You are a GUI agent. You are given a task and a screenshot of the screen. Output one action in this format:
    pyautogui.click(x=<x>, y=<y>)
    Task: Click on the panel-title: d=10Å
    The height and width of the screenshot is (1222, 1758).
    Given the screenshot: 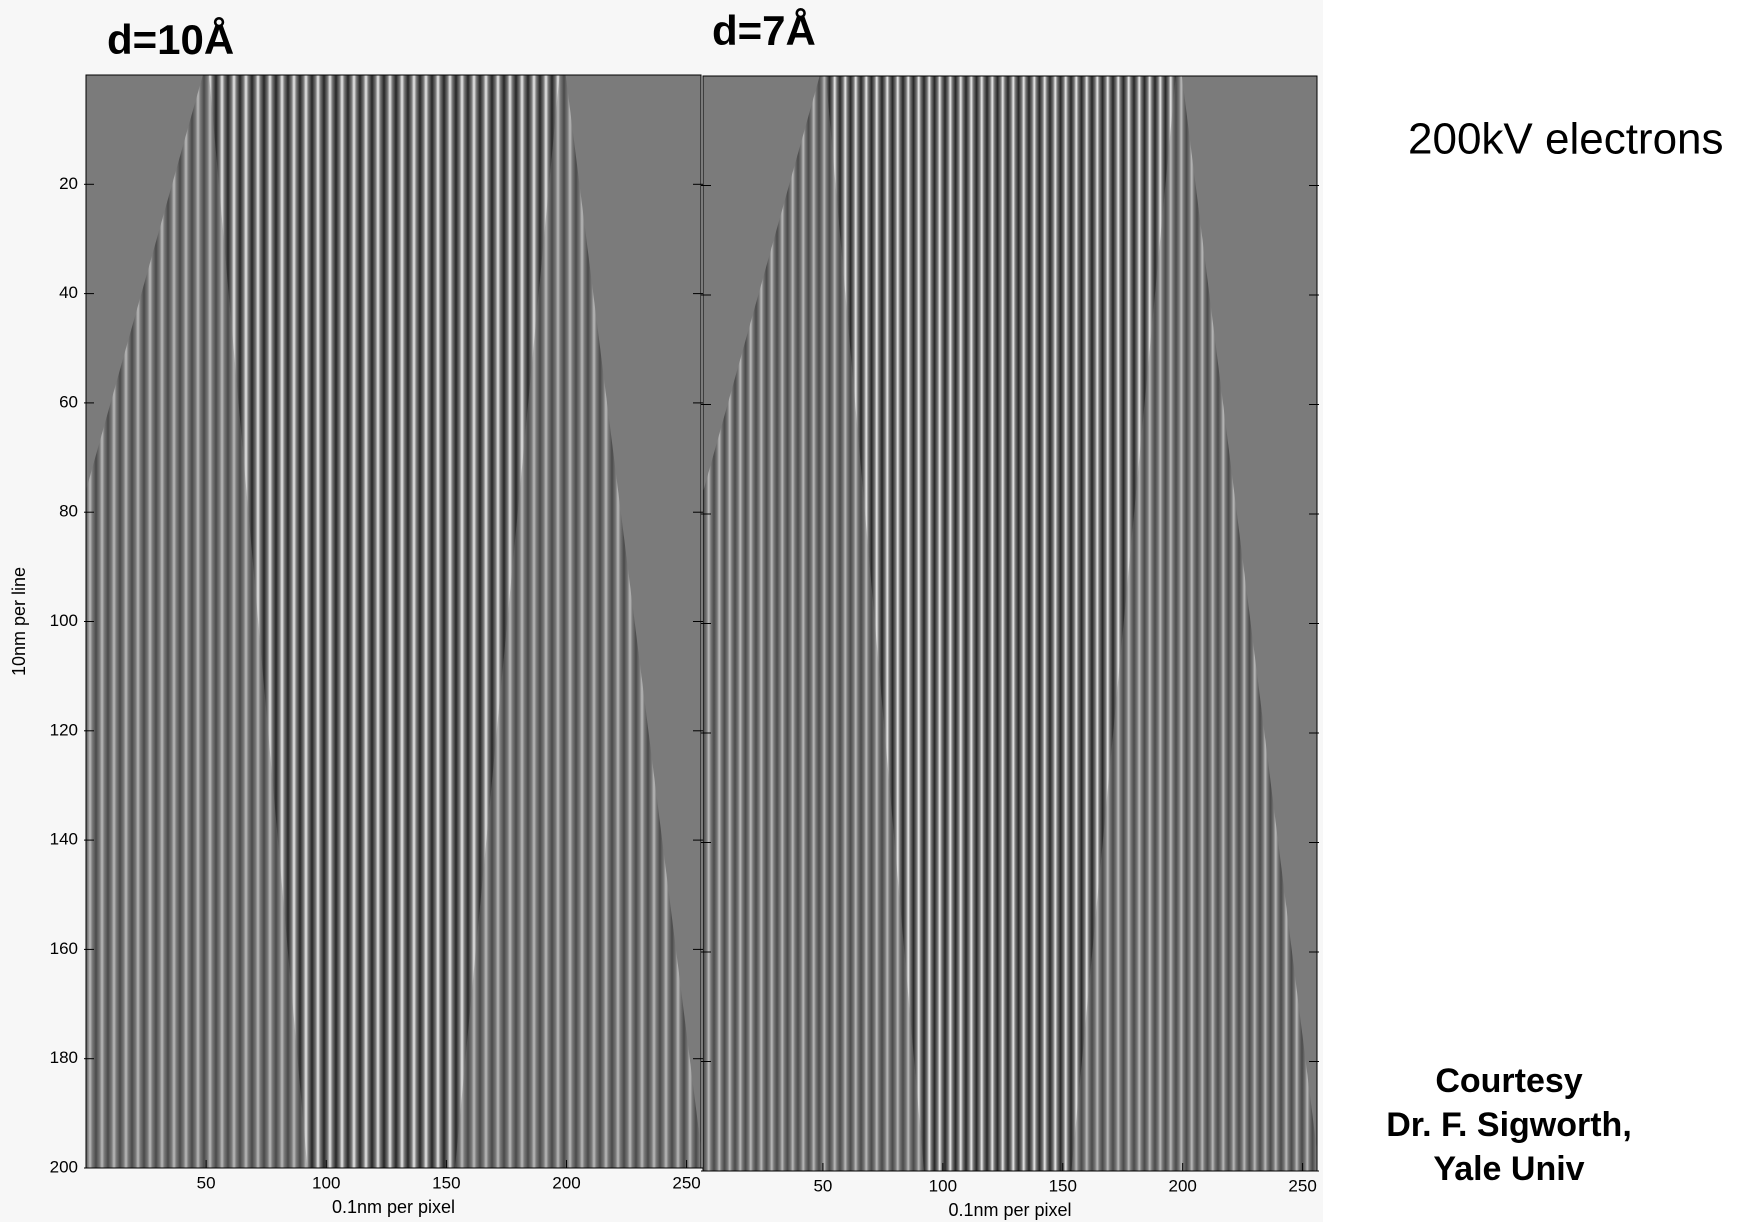 What is the action you would take?
    pyautogui.click(x=170, y=39)
    